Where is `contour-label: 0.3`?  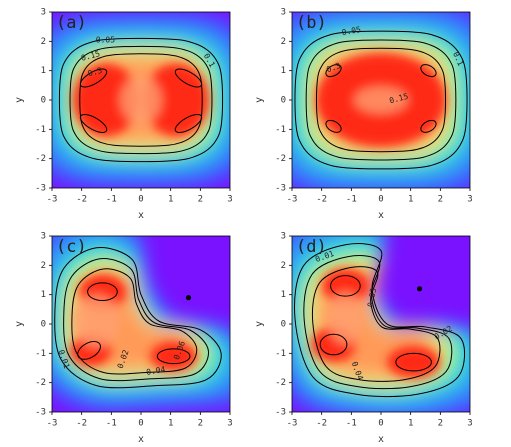 contour-label: 0.3 is located at coordinates (95, 72).